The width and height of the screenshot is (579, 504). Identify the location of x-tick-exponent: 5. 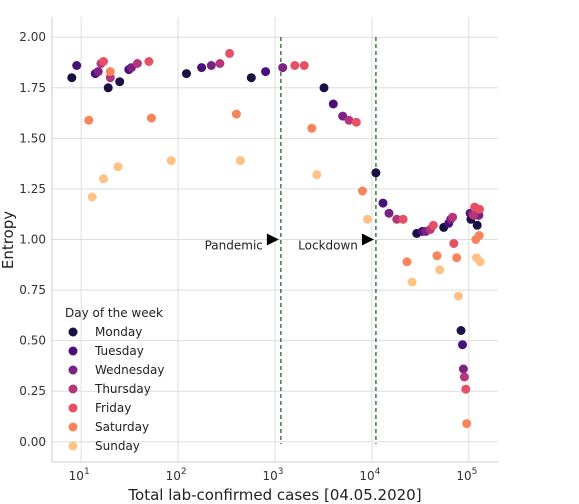
(475, 472).